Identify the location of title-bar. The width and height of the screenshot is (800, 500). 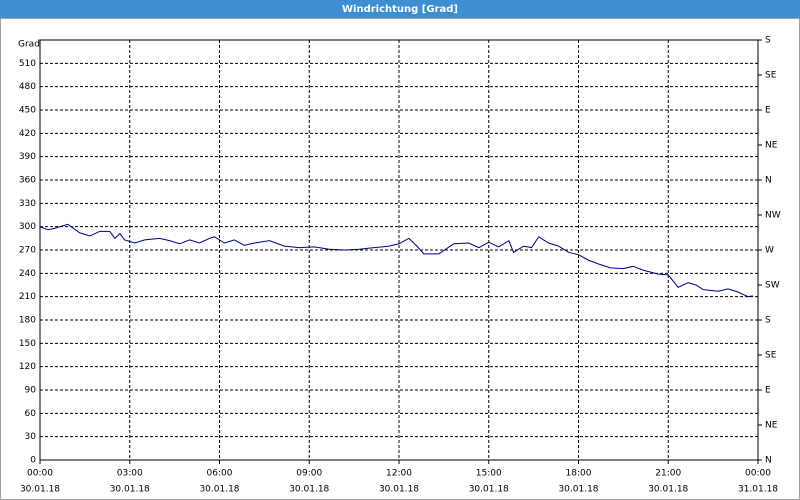
(400, 9).